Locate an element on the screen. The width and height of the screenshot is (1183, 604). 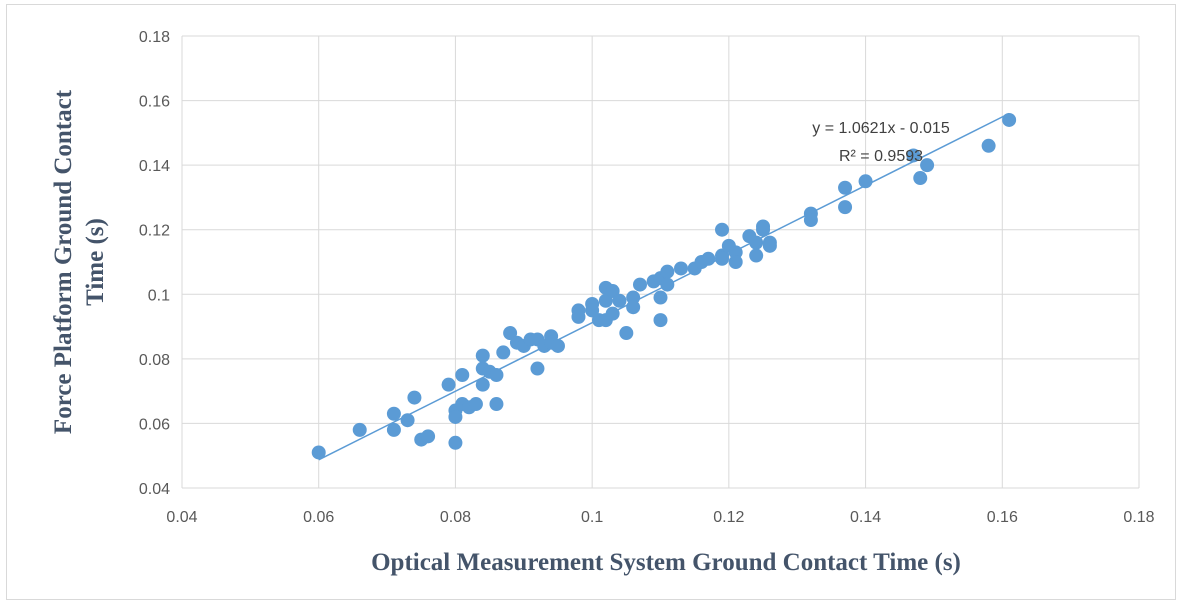
y-tick-label: 0.08 is located at coordinates (154, 360).